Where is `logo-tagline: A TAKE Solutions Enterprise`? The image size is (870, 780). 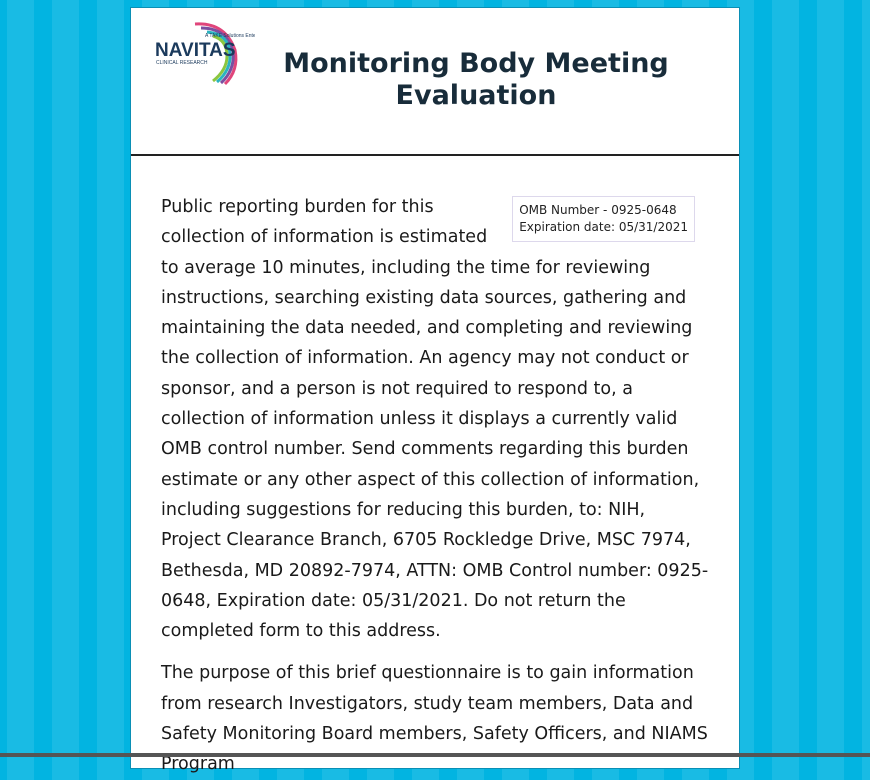
logo-tagline: A TAKE Solutions Enterprise is located at coordinates (230, 36).